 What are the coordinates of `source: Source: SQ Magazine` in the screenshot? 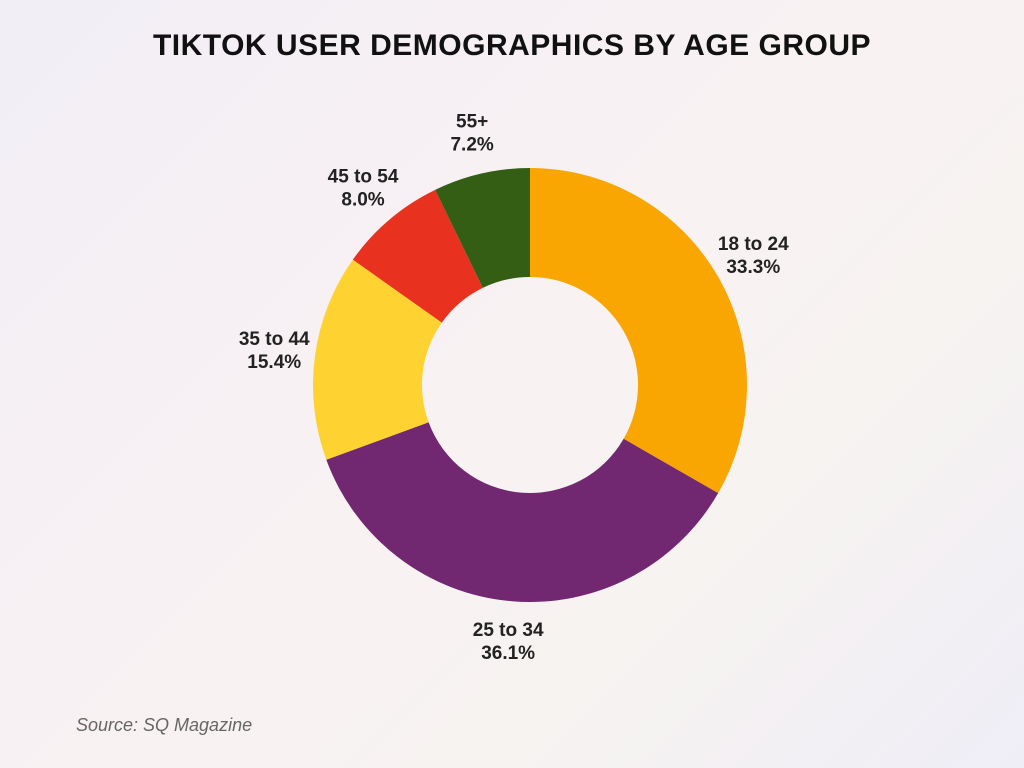 It's located at (164, 725).